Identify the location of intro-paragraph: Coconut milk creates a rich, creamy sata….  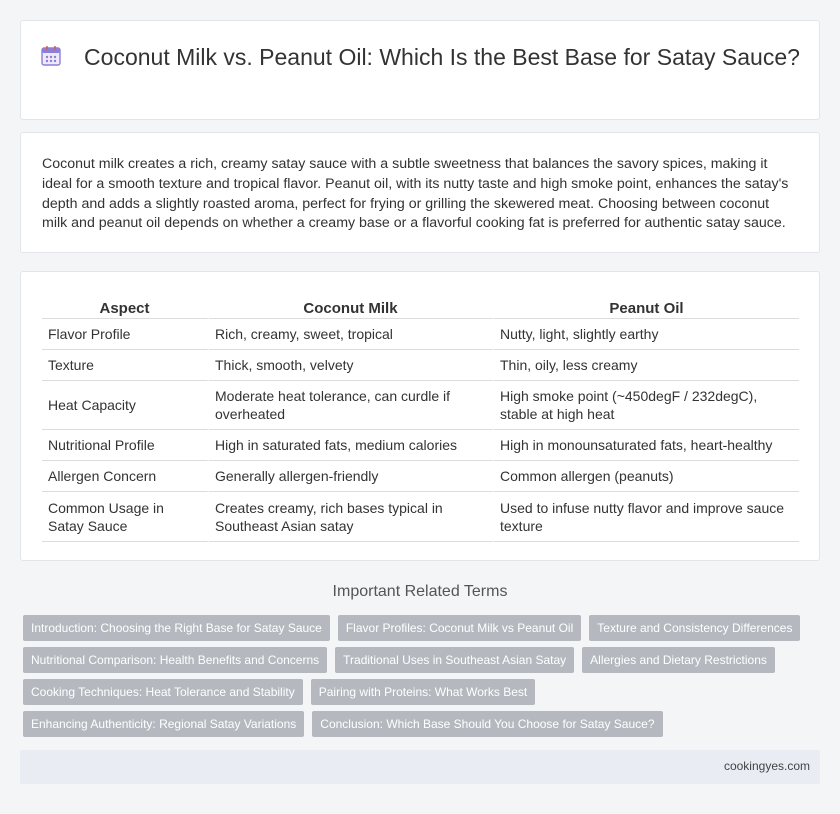
(415, 194).